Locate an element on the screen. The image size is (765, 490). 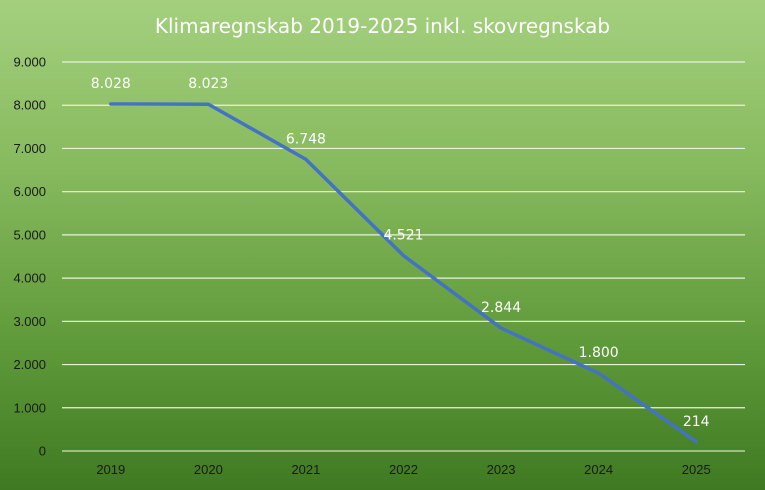
y-tick-label: 0 is located at coordinates (42, 451).